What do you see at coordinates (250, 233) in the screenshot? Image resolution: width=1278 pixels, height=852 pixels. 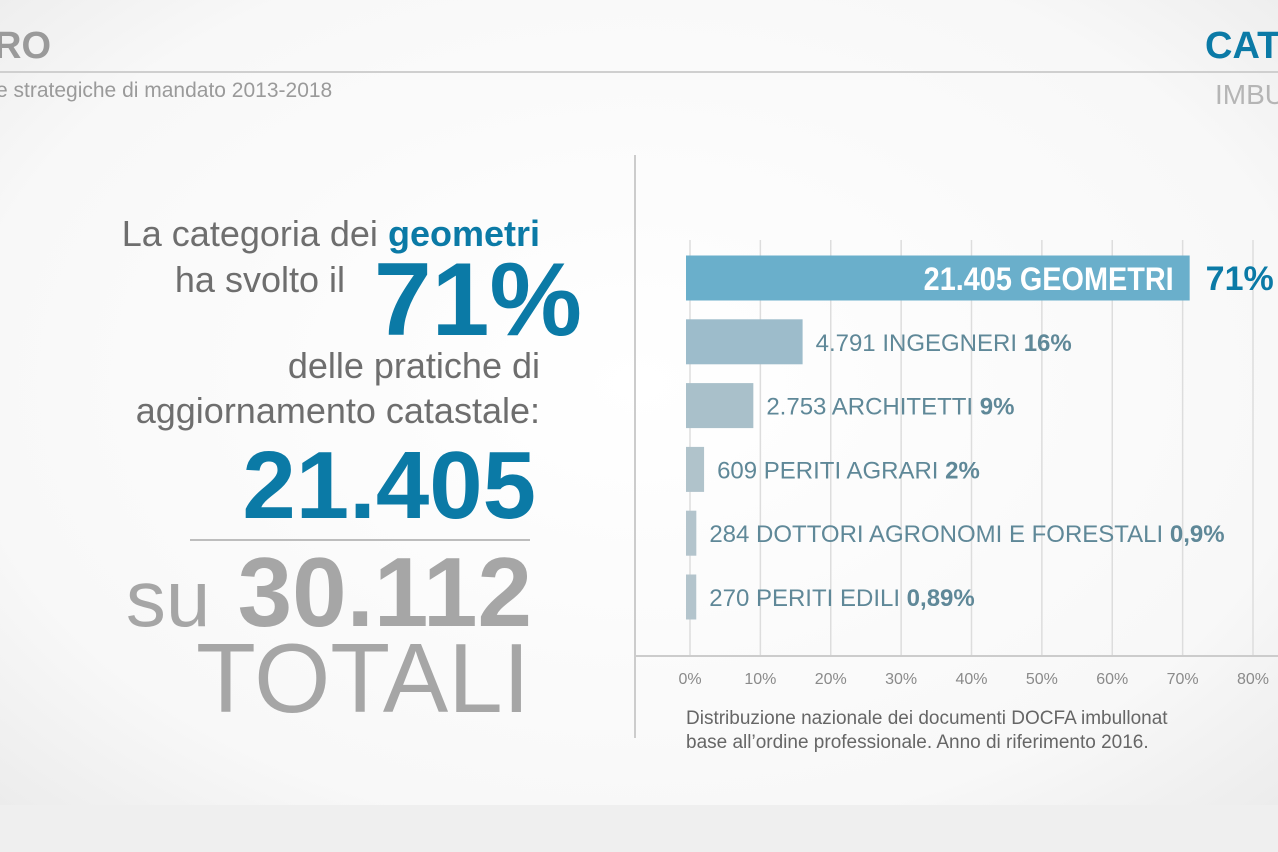 I see `intro-text: La categoria dei` at bounding box center [250, 233].